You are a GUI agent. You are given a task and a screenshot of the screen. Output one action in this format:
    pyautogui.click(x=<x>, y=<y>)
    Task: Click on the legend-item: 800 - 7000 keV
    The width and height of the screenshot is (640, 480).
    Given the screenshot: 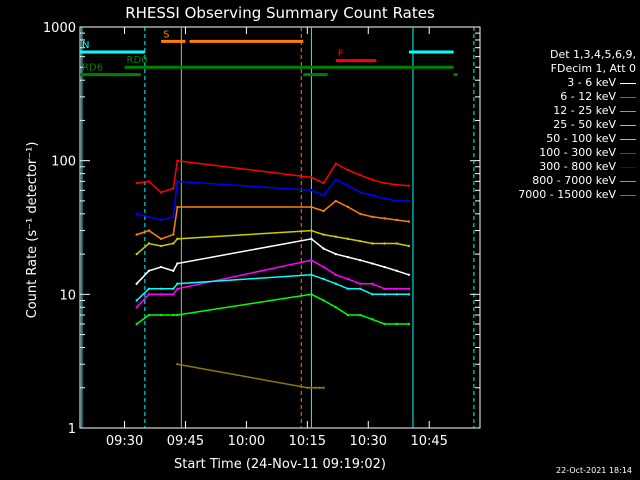 What is the action you would take?
    pyautogui.click(x=554, y=181)
    